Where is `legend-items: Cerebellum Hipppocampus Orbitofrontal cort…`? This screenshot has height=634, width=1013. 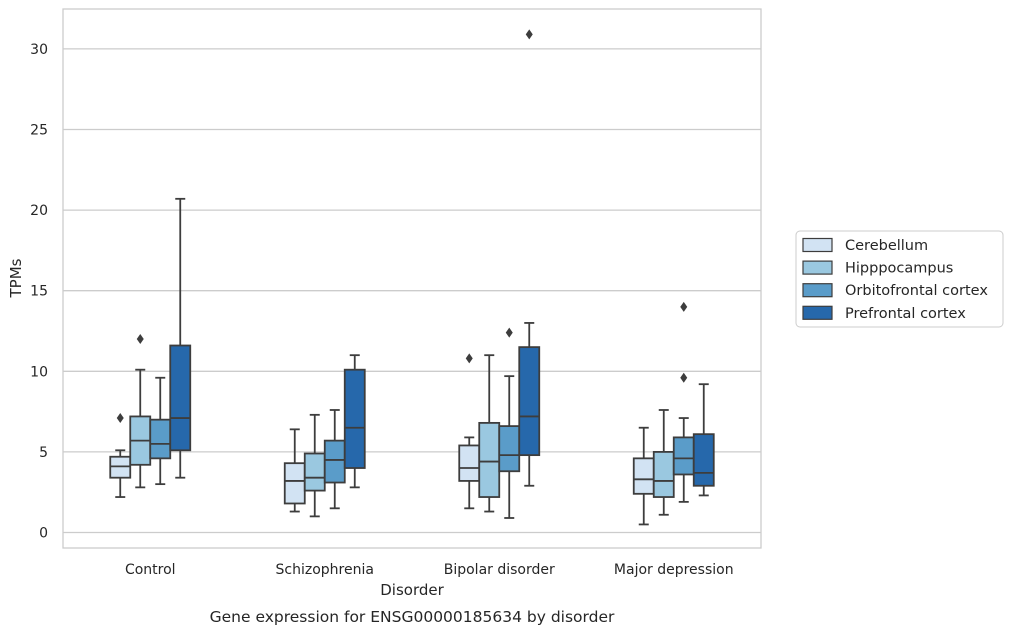
legend-items: Cerebellum Hipppocampus Orbitofrontal cort… is located at coordinates (895, 279).